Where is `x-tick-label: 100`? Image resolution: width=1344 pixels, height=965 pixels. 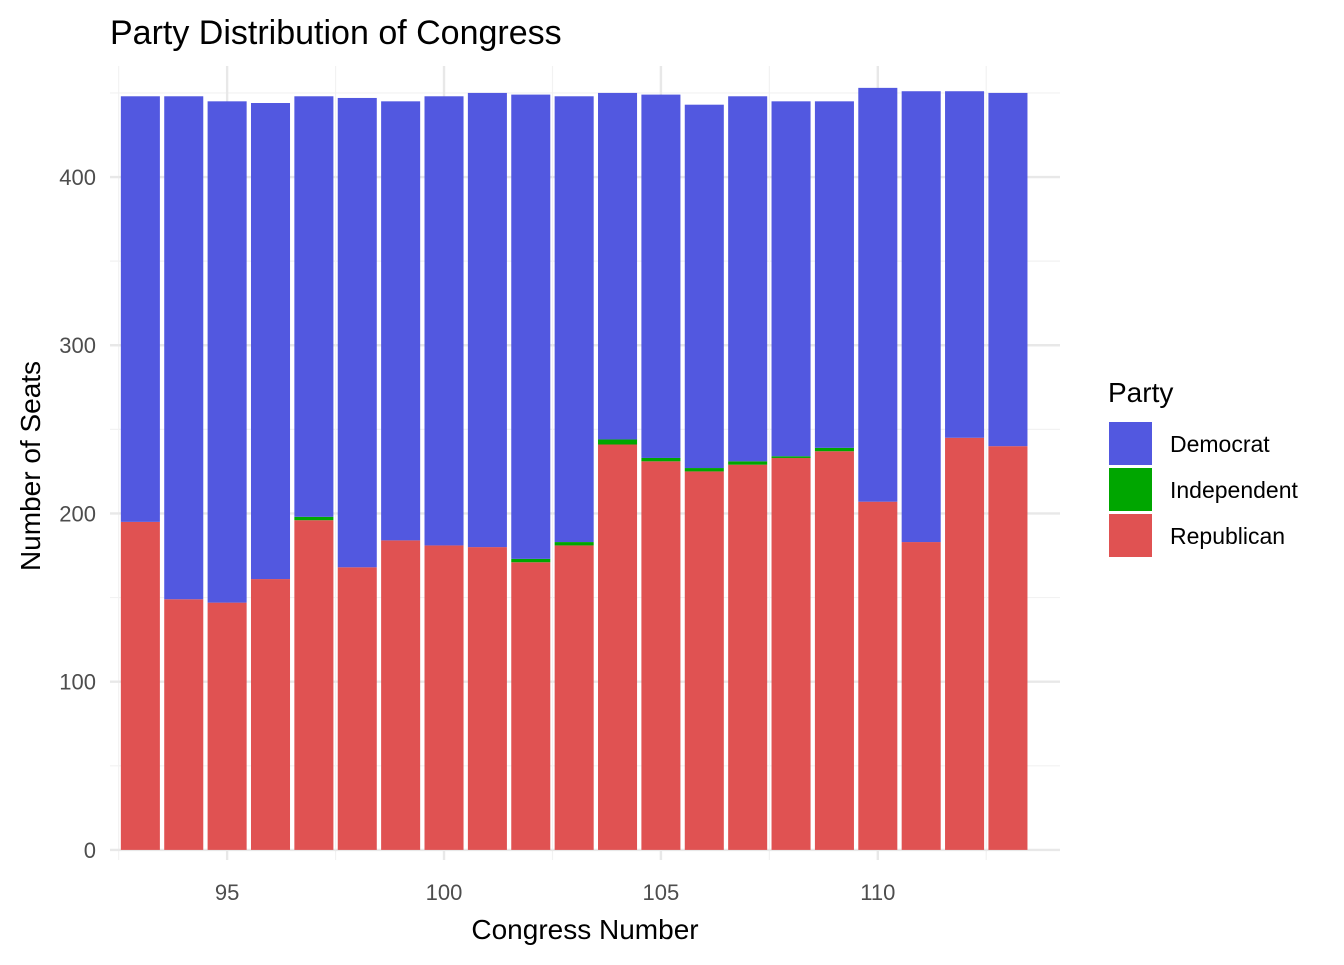 x-tick-label: 100 is located at coordinates (444, 892).